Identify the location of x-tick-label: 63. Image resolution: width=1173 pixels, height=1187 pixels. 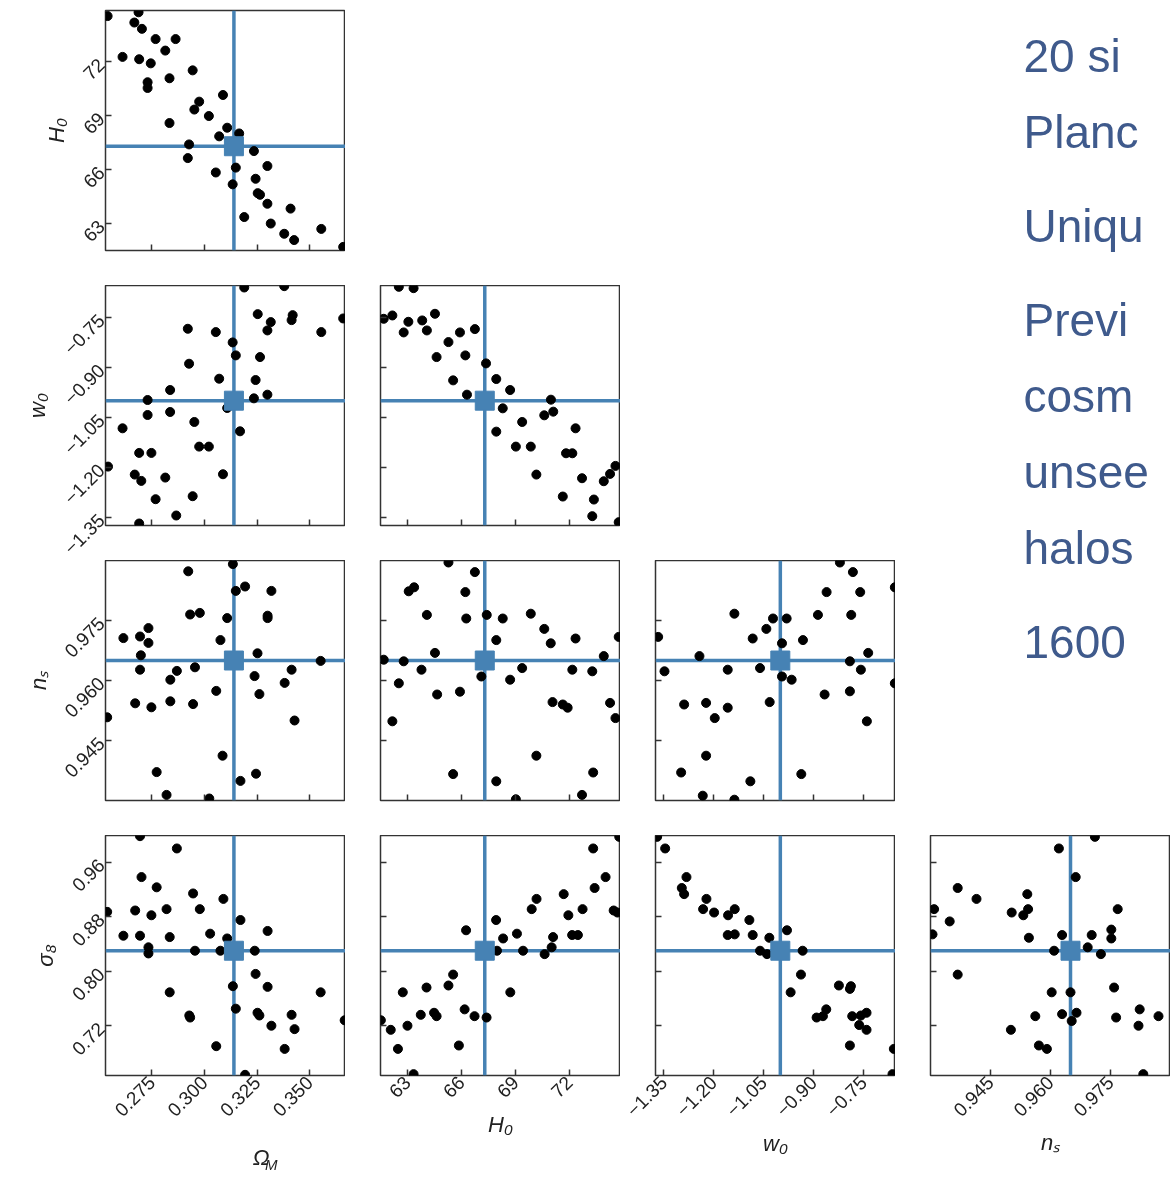
(400, 1087).